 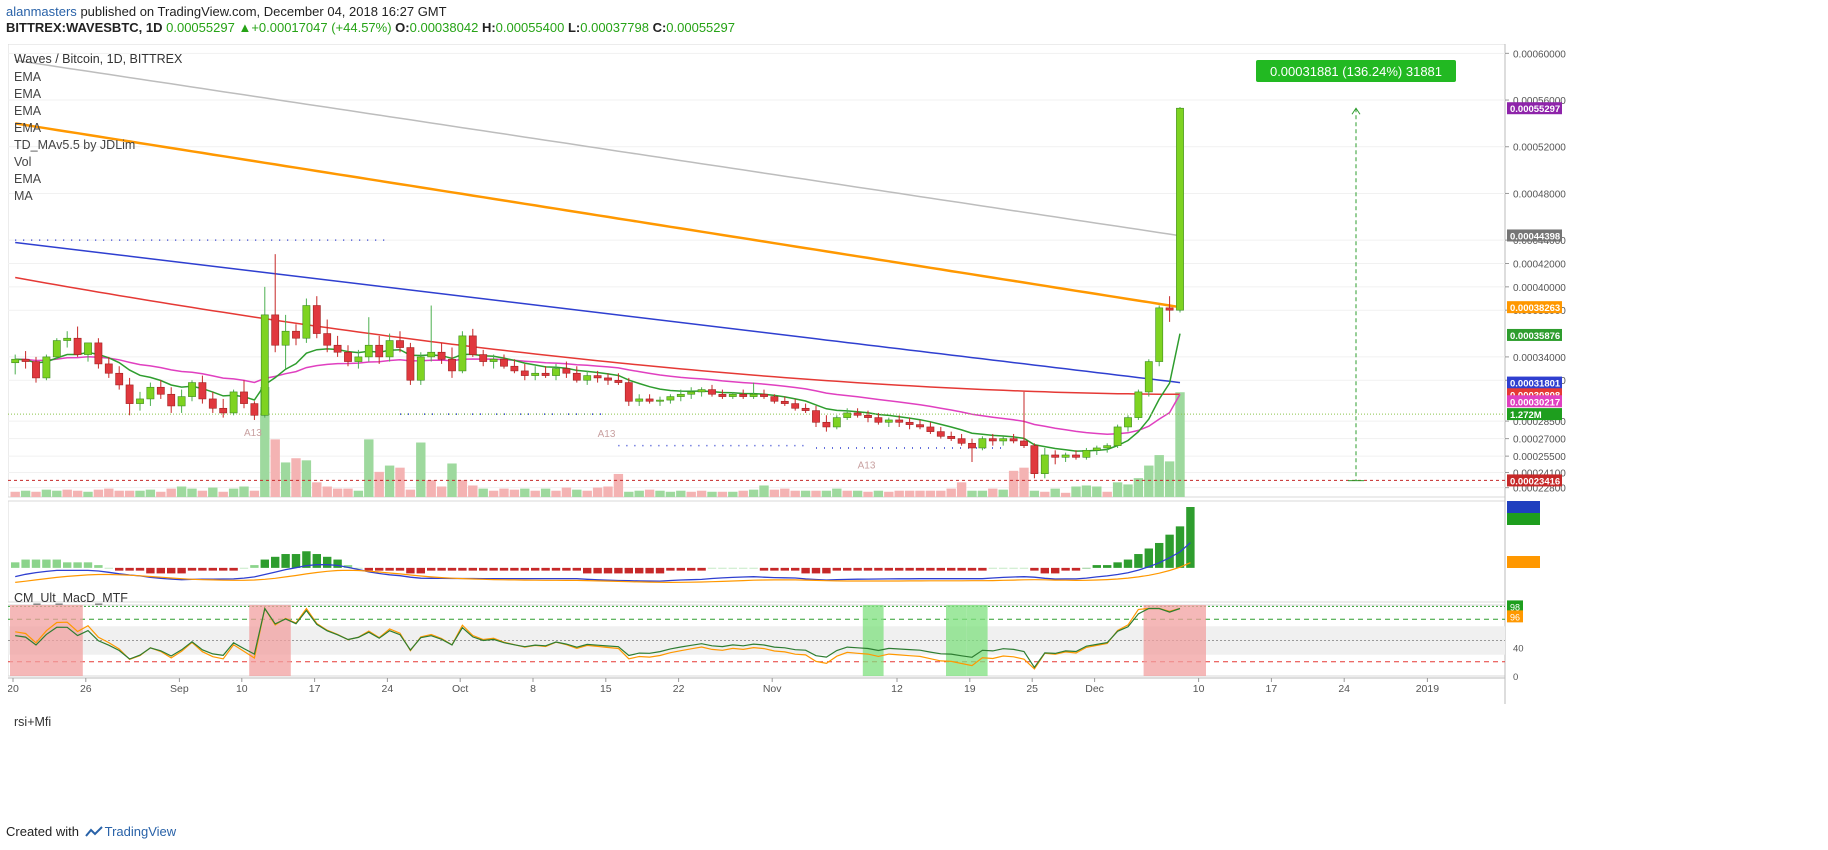 What do you see at coordinates (1535, 481) in the screenshot?
I see `axis-value-text: 0.00023416` at bounding box center [1535, 481].